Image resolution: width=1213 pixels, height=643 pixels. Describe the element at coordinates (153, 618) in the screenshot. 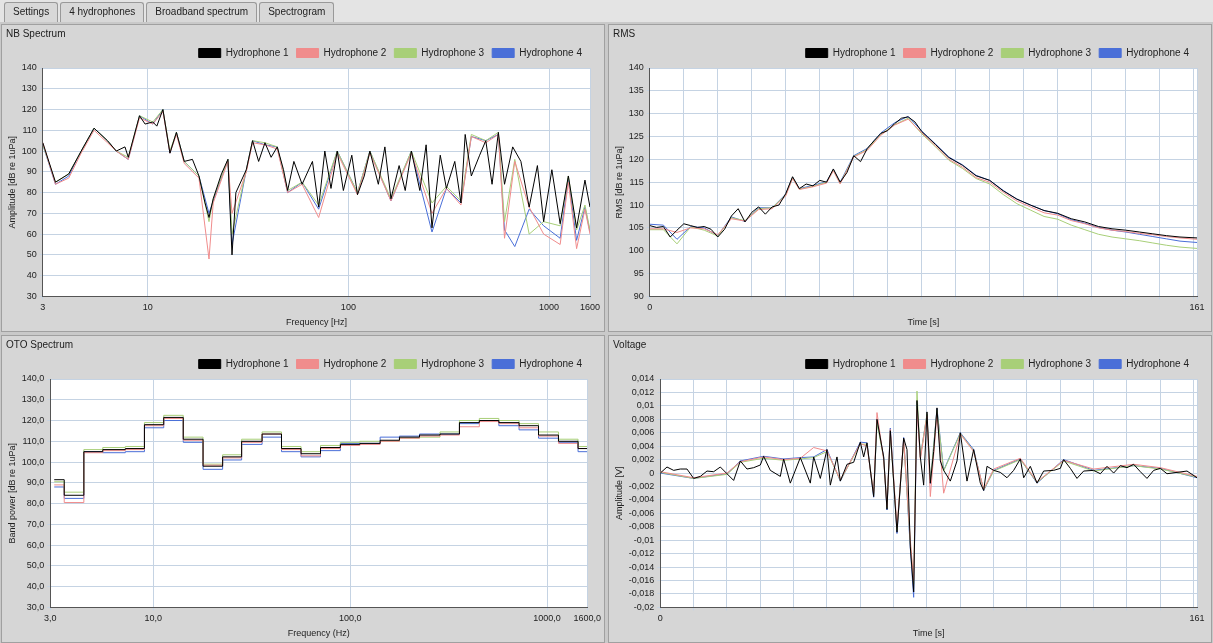

I see `x-tick-label: 10,0` at that location.